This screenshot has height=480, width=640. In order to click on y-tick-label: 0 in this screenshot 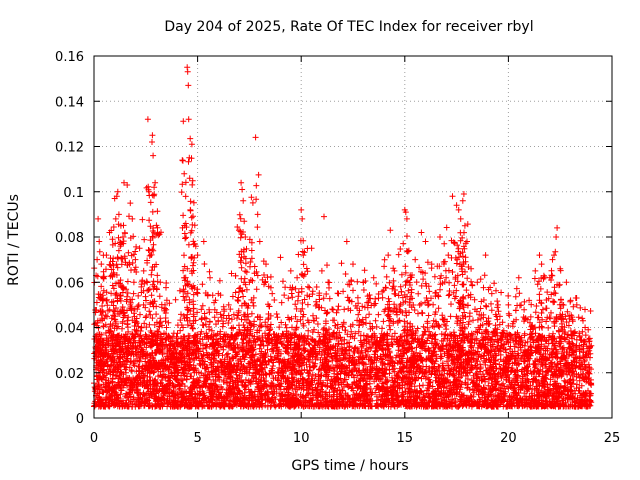, I will do `click(80, 419)`.